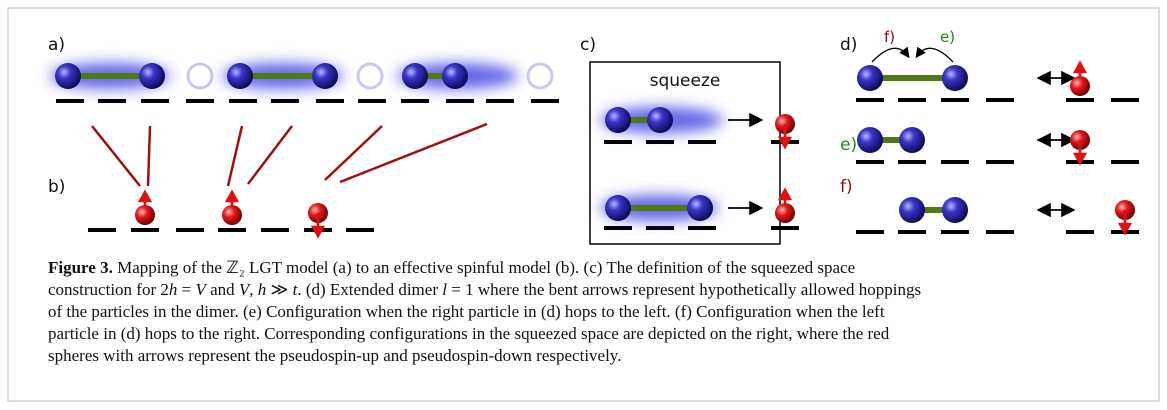 The height and width of the screenshot is (410, 1167). I want to click on squeeze-box, so click(685, 153).